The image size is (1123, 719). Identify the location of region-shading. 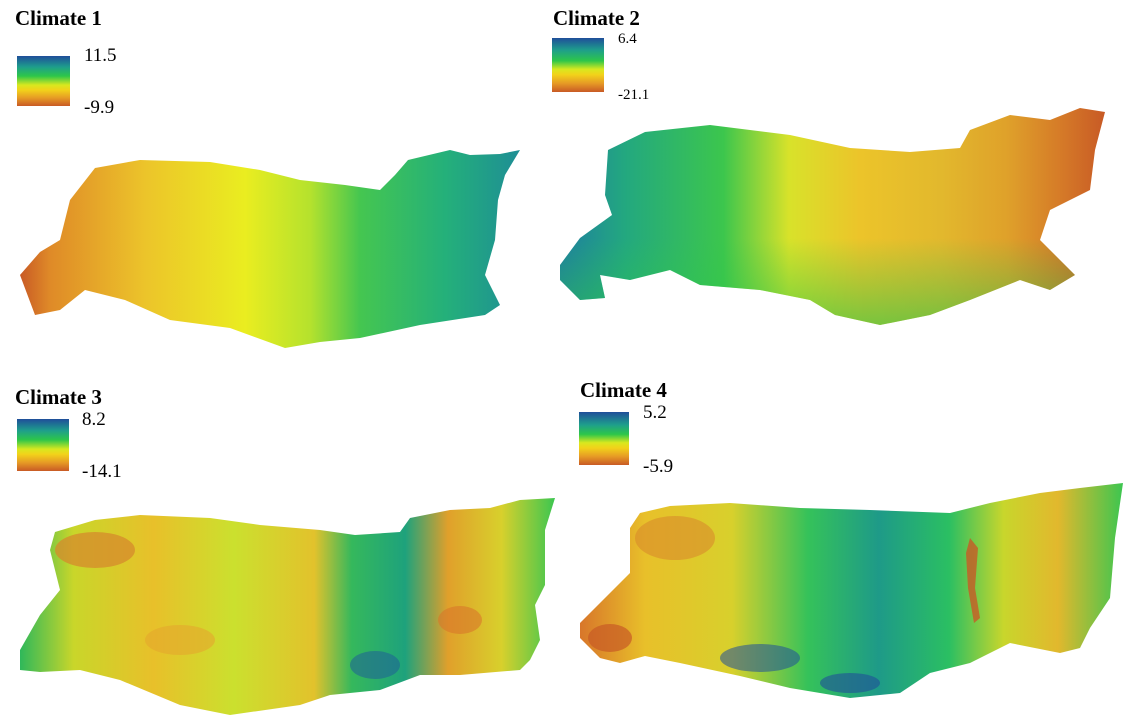
(832, 216).